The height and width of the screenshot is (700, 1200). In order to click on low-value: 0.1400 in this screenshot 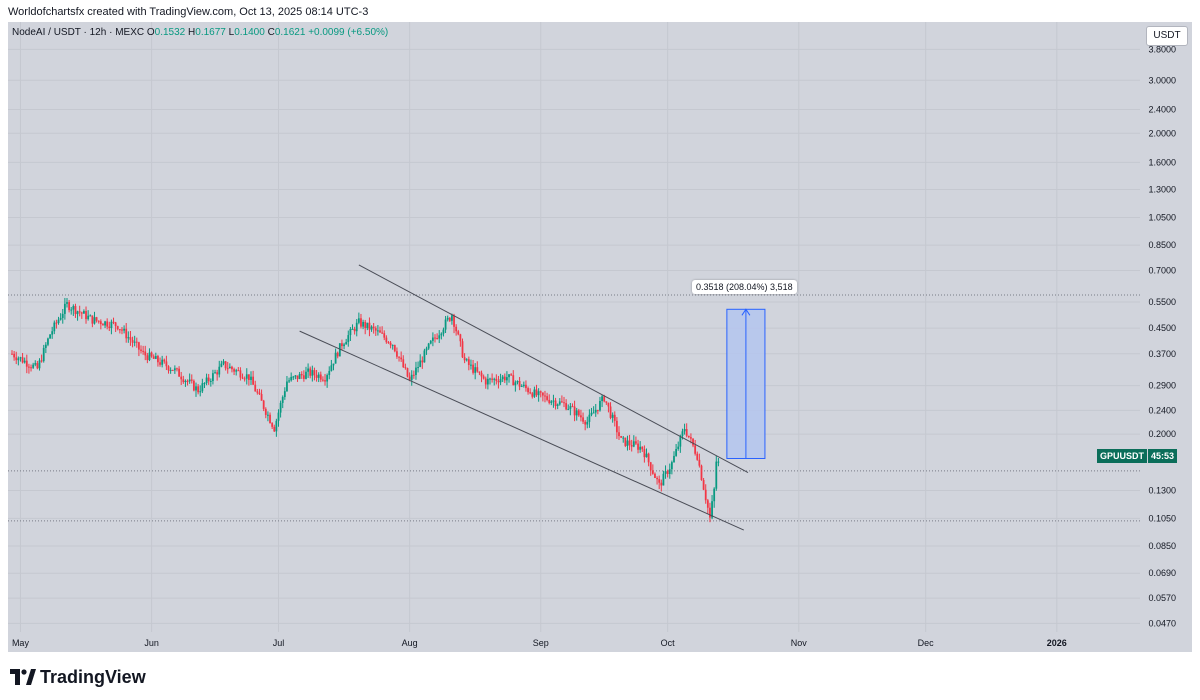, I will do `click(249, 32)`.